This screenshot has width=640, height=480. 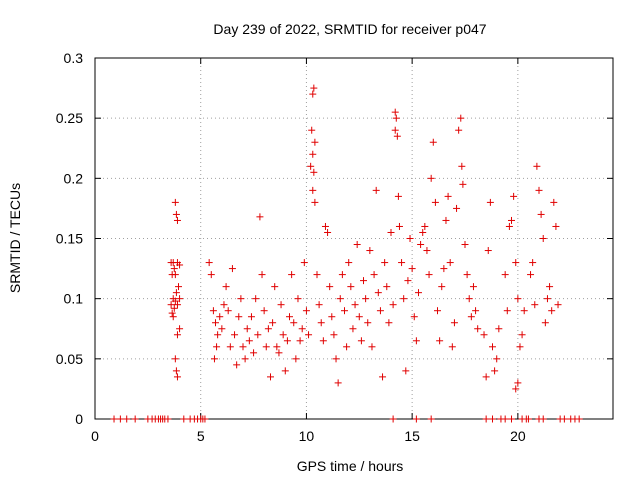 I want to click on x-tick-label: 20, so click(x=518, y=436).